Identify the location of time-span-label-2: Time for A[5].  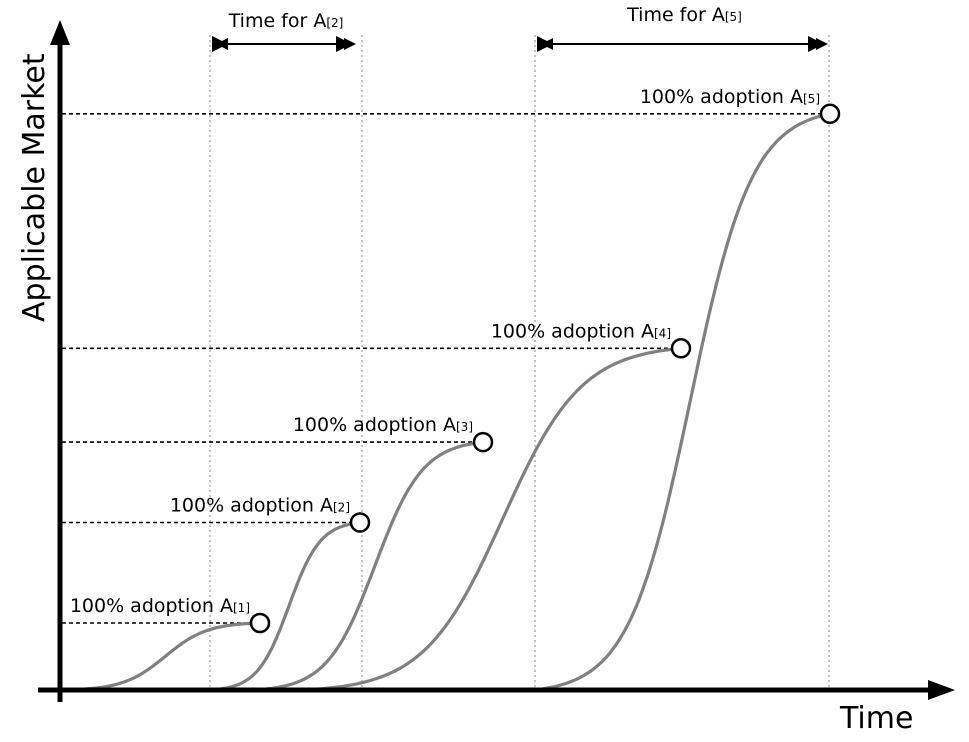
(684, 15).